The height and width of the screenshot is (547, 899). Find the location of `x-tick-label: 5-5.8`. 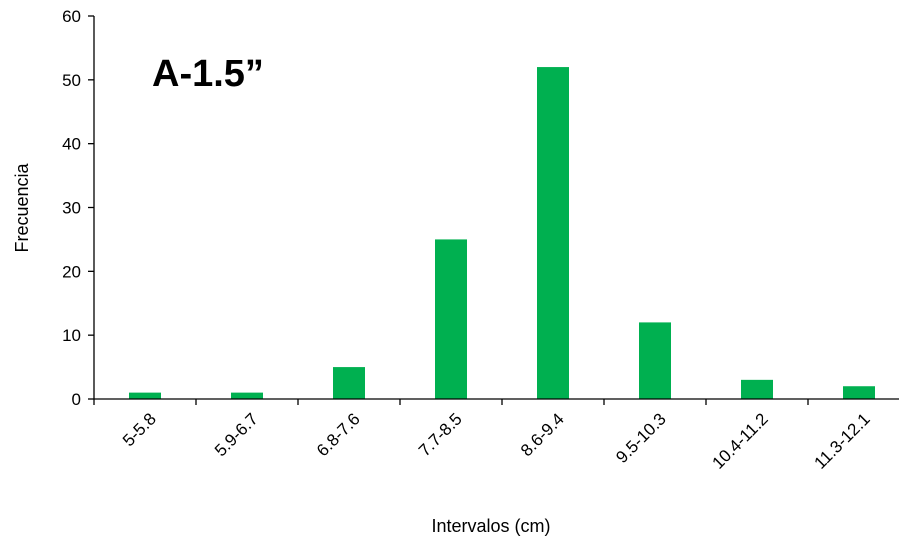

x-tick-label: 5-5.8 is located at coordinates (139, 429).